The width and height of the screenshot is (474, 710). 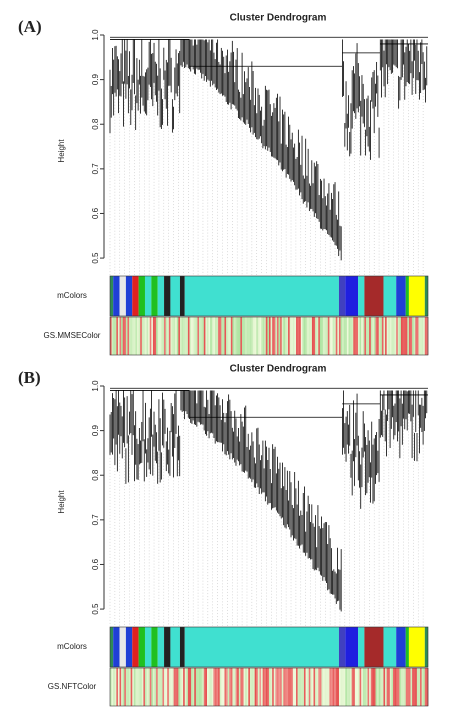 What do you see at coordinates (61, 151) in the screenshot?
I see `y-axis-label: Height` at bounding box center [61, 151].